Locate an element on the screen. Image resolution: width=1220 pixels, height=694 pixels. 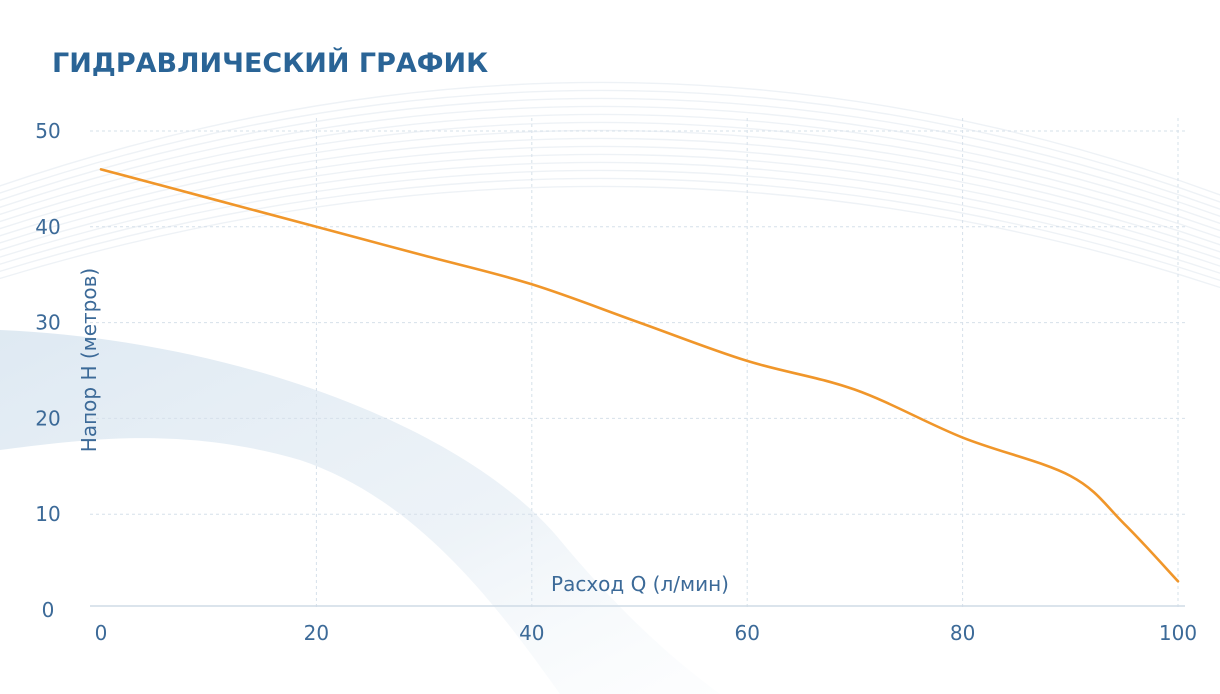
x-axis-ticks: 0 20 40 60 80 100 is located at coordinates (646, 633).